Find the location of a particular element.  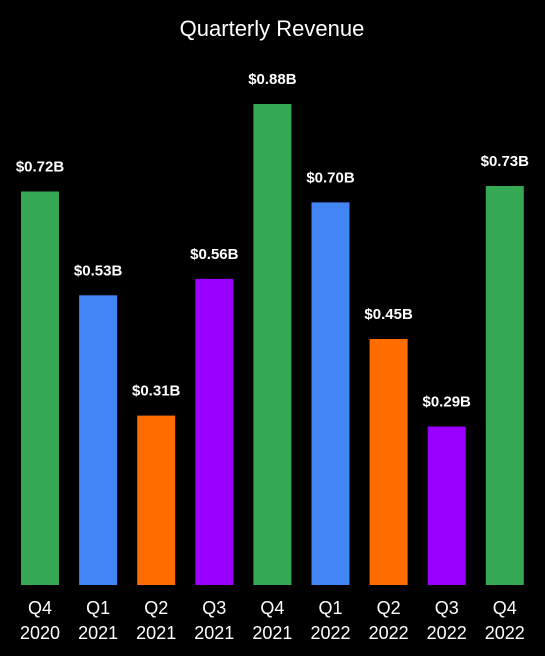

tick-label-year: 2020 is located at coordinates (40, 633).